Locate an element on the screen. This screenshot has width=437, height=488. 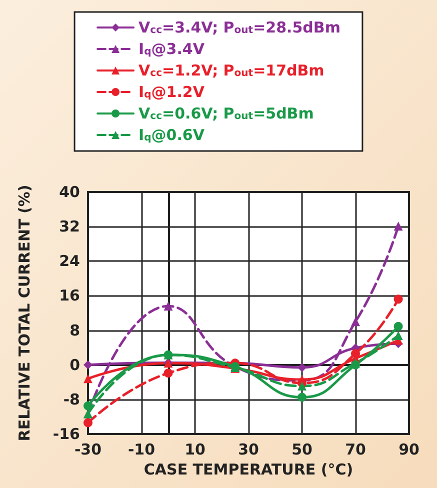
y-tick-label: 8 is located at coordinates (75, 330).